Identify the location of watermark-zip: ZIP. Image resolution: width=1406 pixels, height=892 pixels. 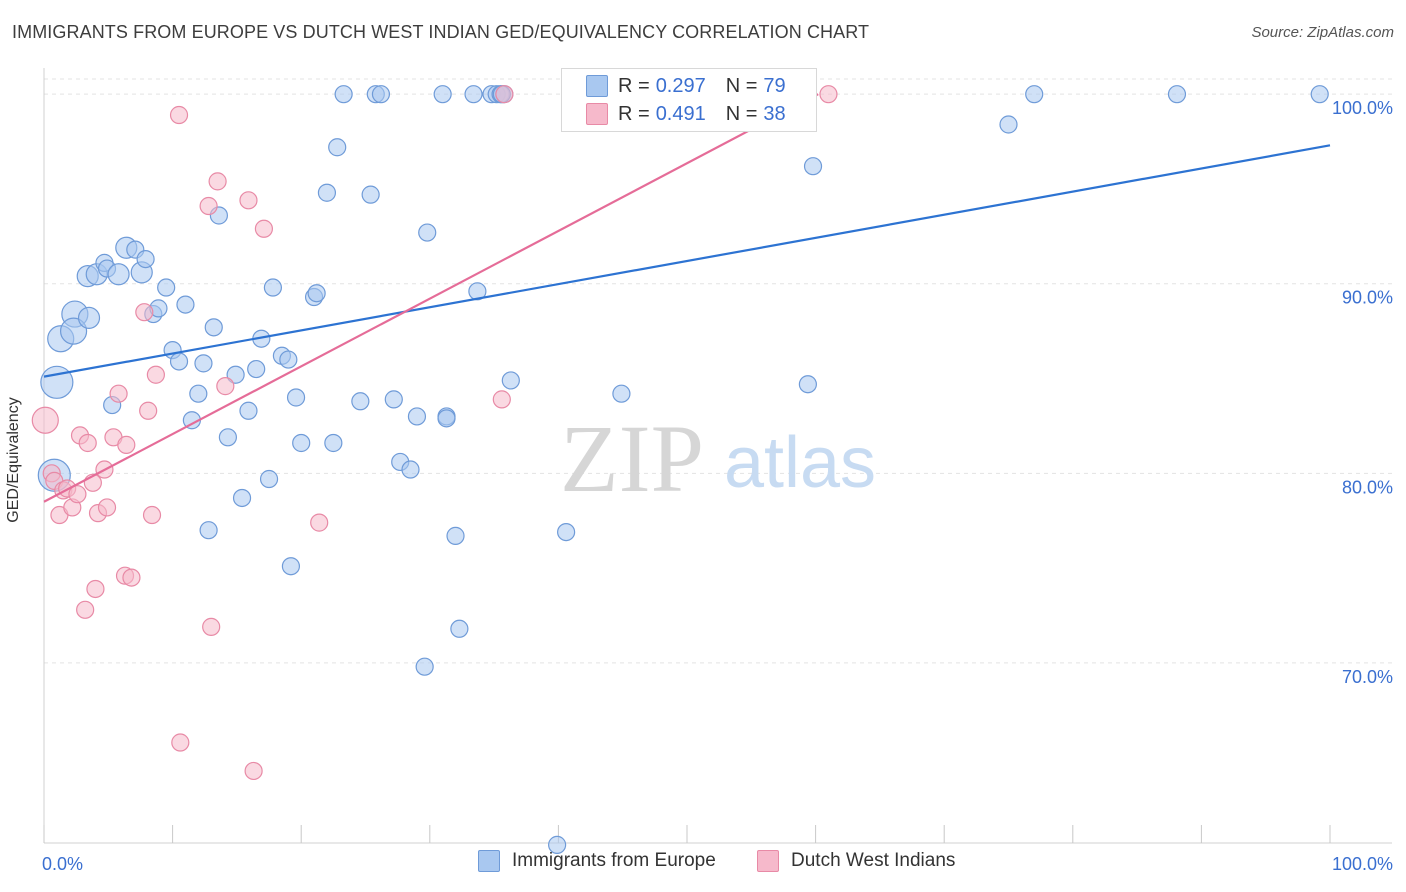
(632, 458).